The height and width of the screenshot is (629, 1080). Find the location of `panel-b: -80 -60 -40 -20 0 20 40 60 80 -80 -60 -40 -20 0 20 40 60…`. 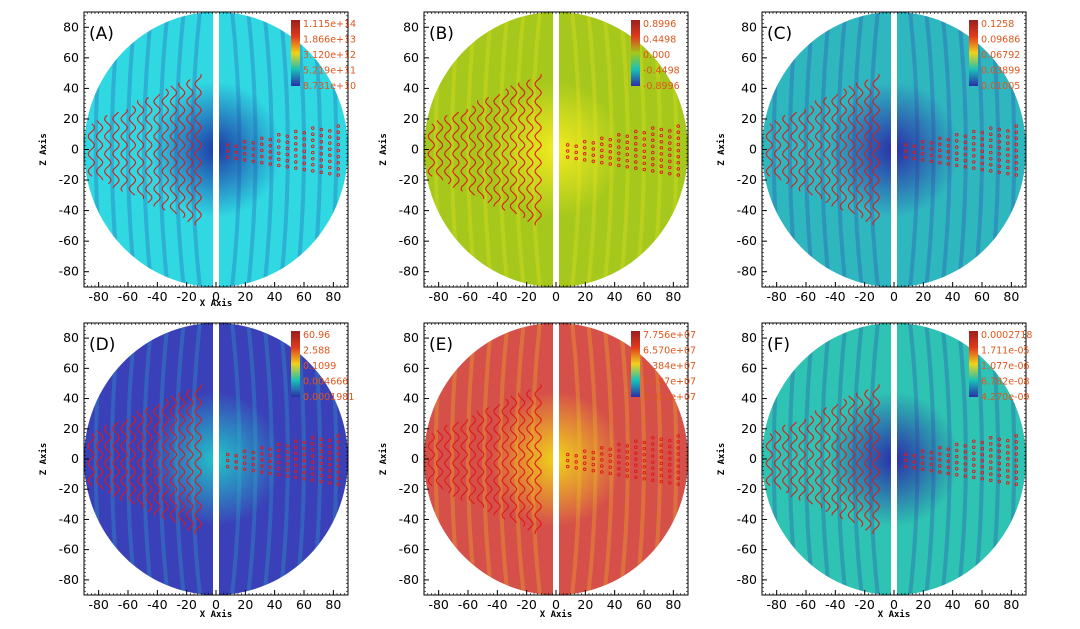

panel-b: -80 -60 -40 -20 0 20 40 60 80 -80 -60 -40 -20 0 20 40 60… is located at coordinates (533, 157).